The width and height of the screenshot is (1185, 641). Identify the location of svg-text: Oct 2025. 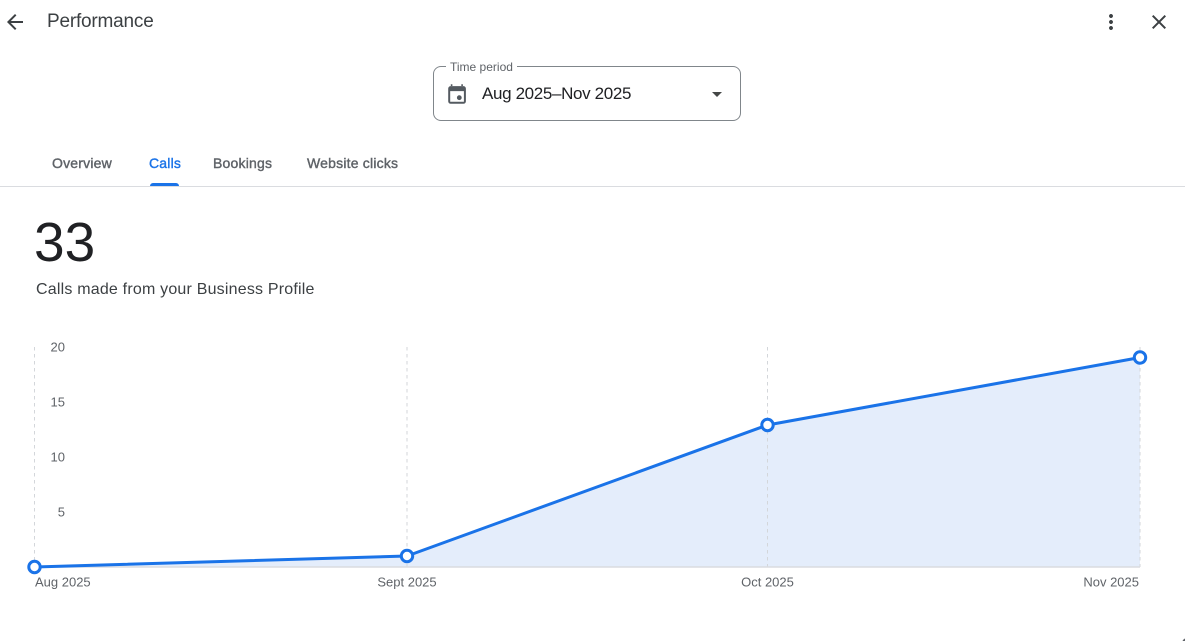
(767, 582).